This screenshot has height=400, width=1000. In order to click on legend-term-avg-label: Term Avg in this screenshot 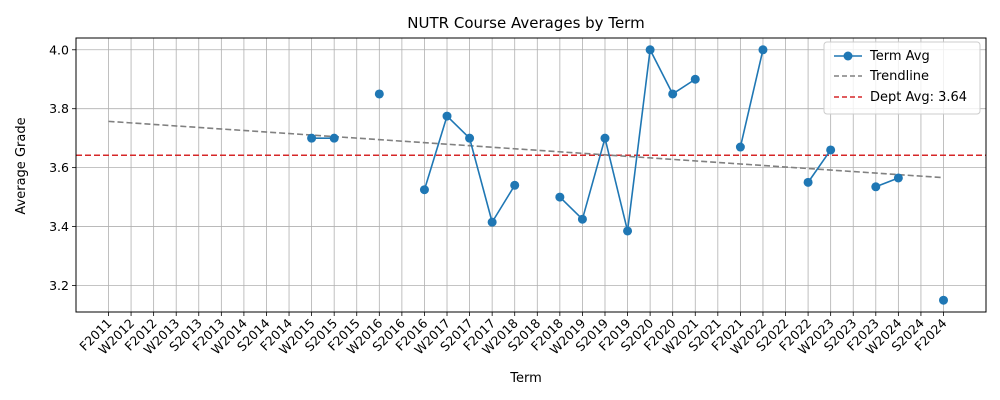, I will do `click(899, 56)`.